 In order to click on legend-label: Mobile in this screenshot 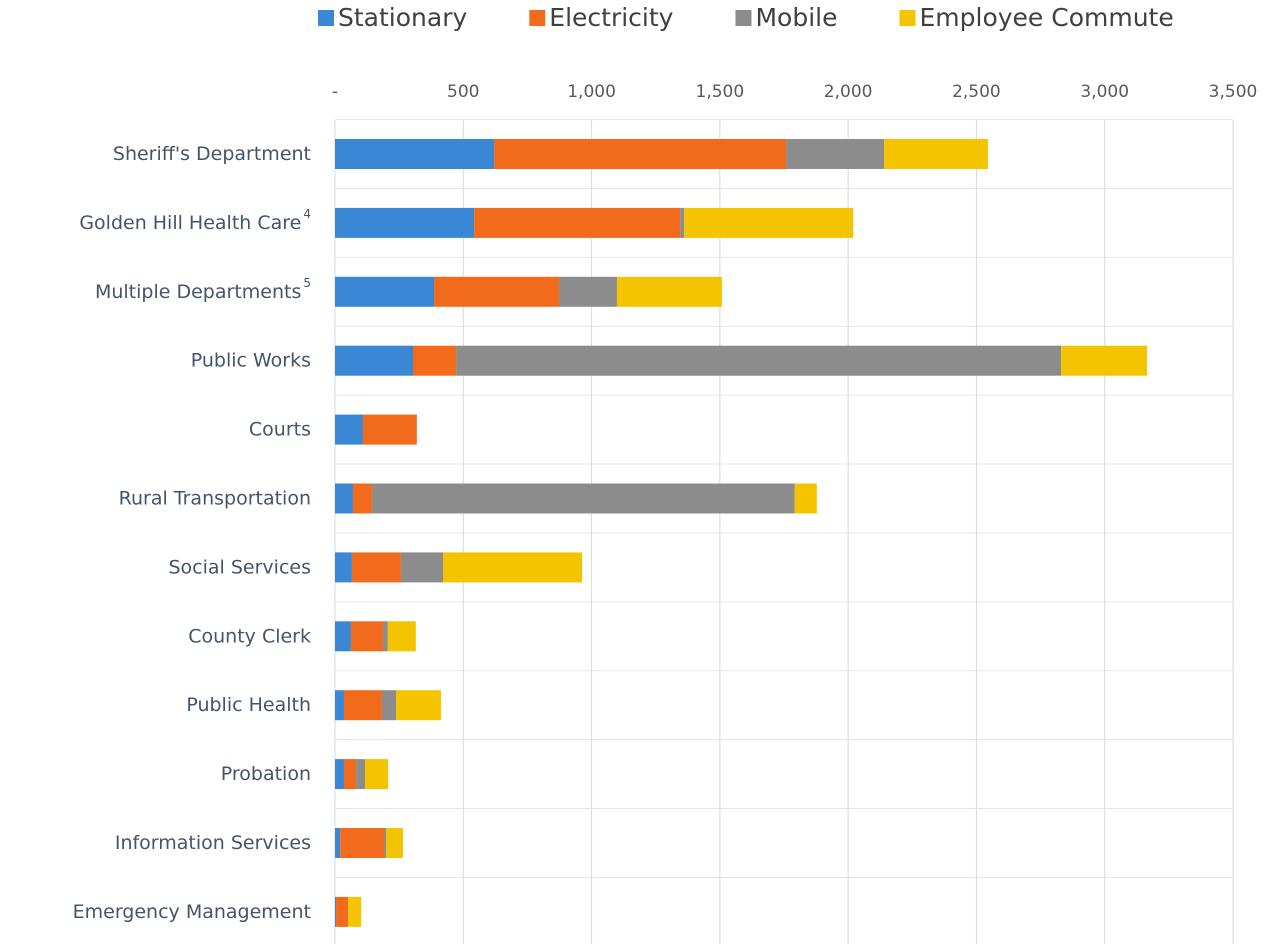, I will do `click(796, 17)`.